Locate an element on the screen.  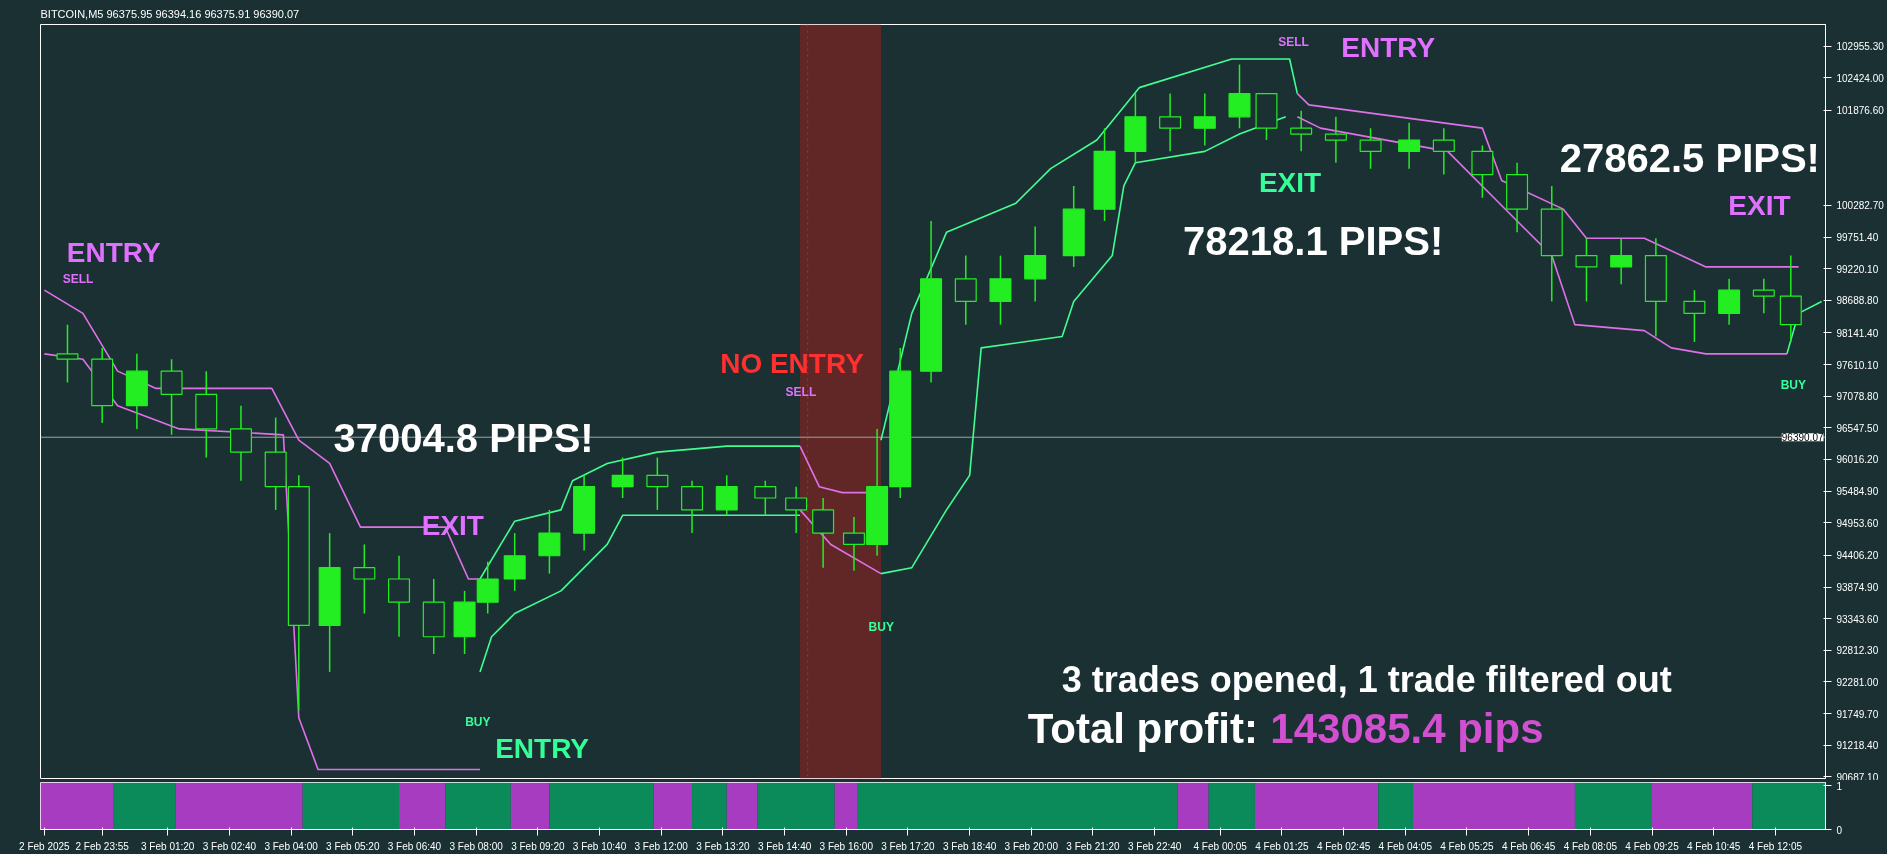
y-tick-label: 90687.10 is located at coordinates (1857, 777).